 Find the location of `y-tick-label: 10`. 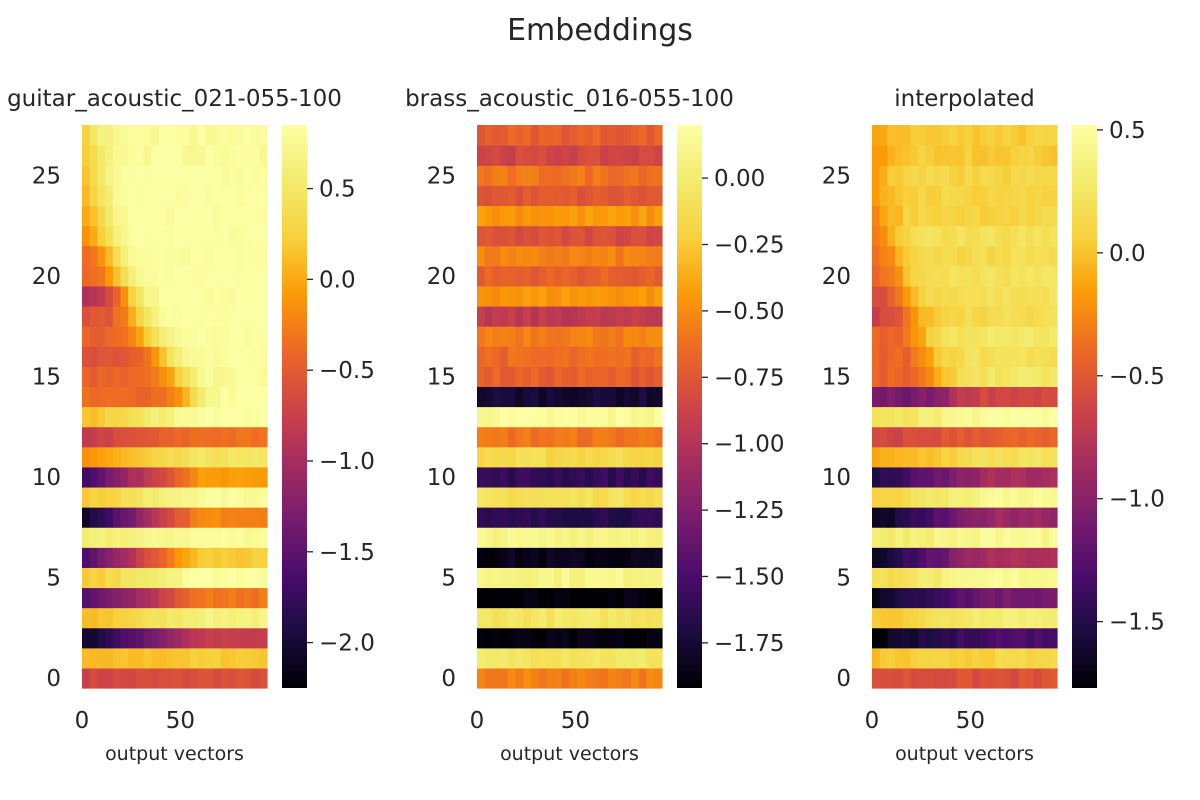

y-tick-label: 10 is located at coordinates (836, 478).